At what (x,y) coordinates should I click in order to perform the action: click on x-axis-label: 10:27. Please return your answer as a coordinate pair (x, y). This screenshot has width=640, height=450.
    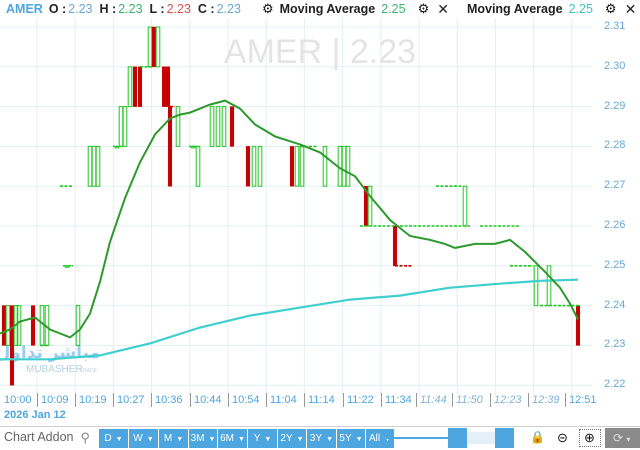
    Looking at the image, I should click on (131, 400).